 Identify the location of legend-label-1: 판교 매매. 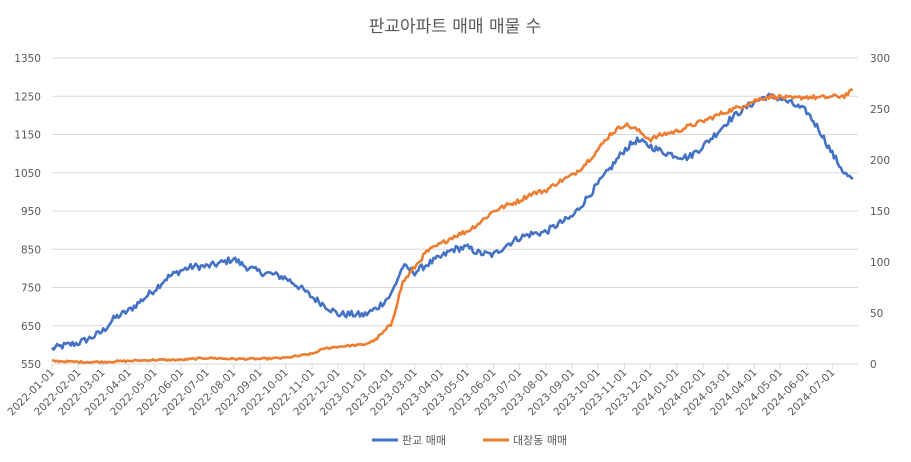
(424, 440).